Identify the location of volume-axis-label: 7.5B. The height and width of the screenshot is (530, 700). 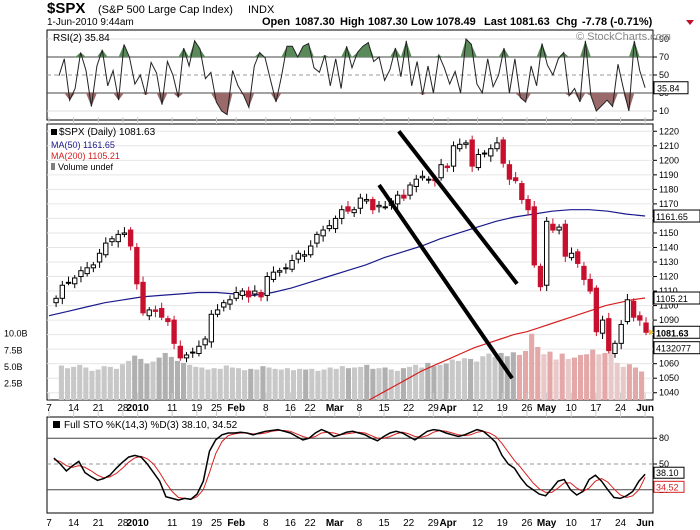
(13, 350).